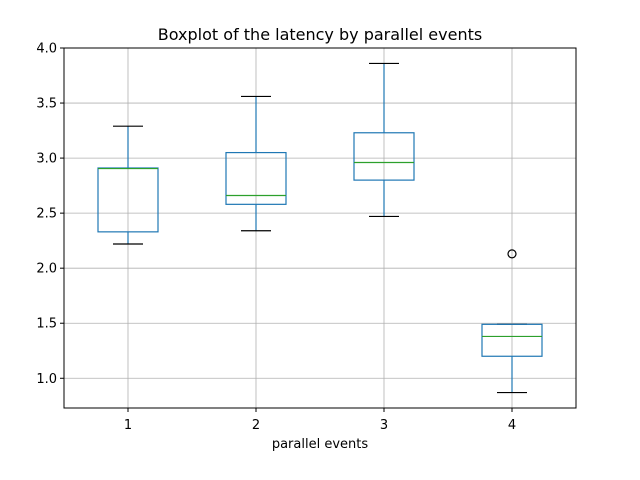 This screenshot has width=640, height=480. What do you see at coordinates (46, 49) in the screenshot?
I see `y-tick-label: 4.0` at bounding box center [46, 49].